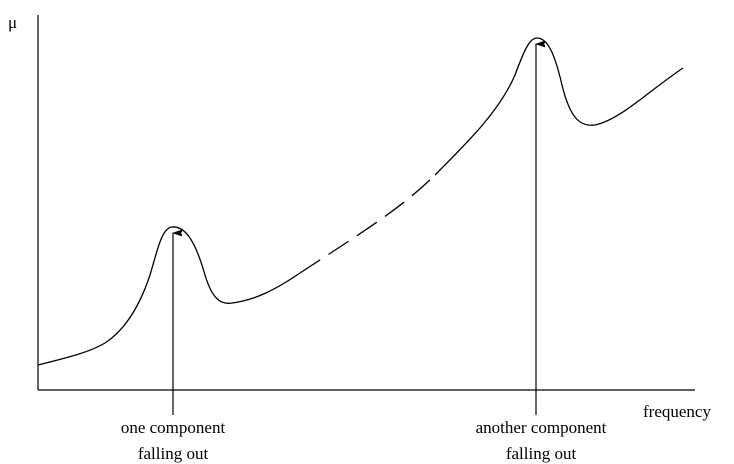 This screenshot has height=464, width=734. Describe the element at coordinates (367, 224) in the screenshot. I see `curve-dashed` at that location.